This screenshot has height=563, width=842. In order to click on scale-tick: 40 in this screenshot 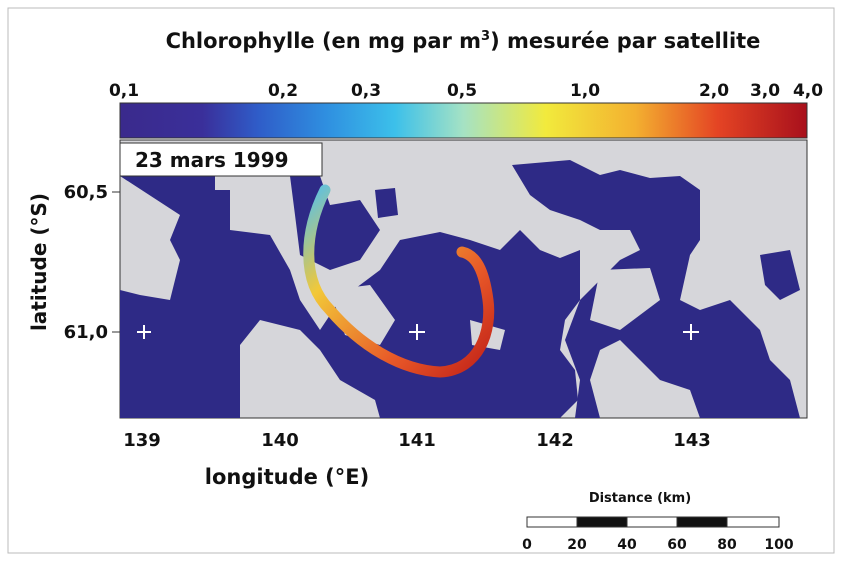, I will do `click(627, 545)`.